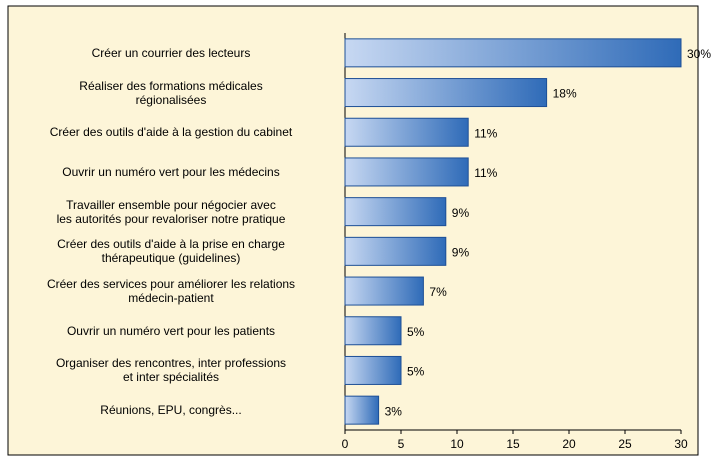  I want to click on value-label: 30%, so click(699, 54).